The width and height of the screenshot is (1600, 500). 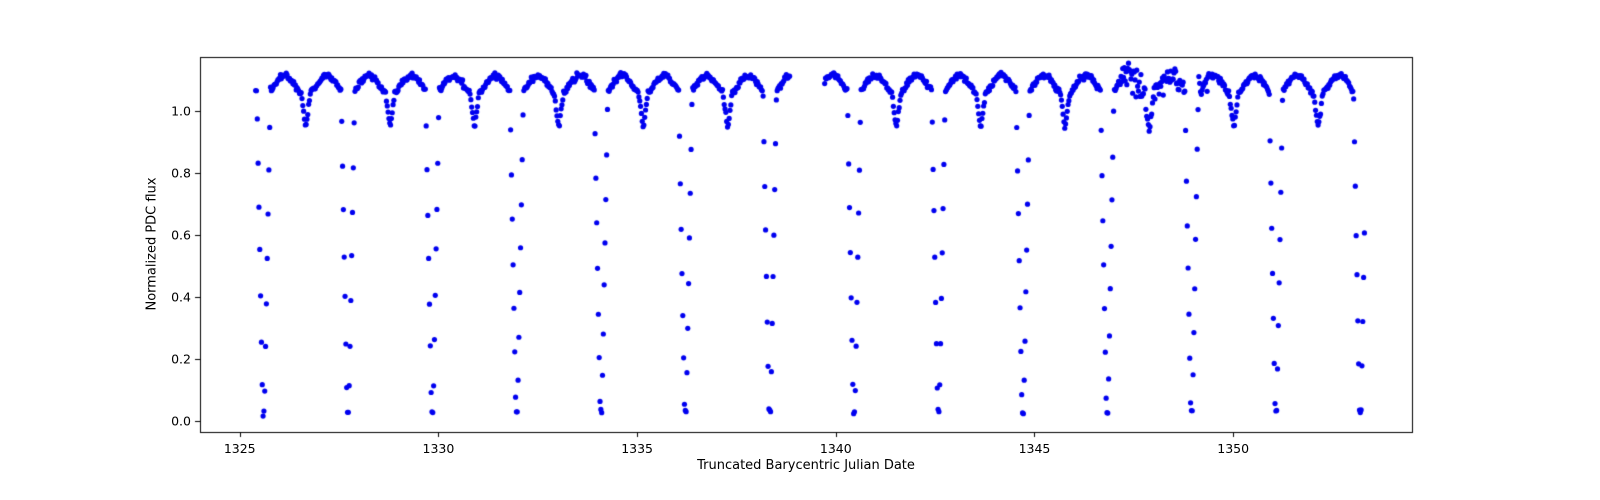 What do you see at coordinates (181, 359) in the screenshot?
I see `y-tick-label: 0.2` at bounding box center [181, 359].